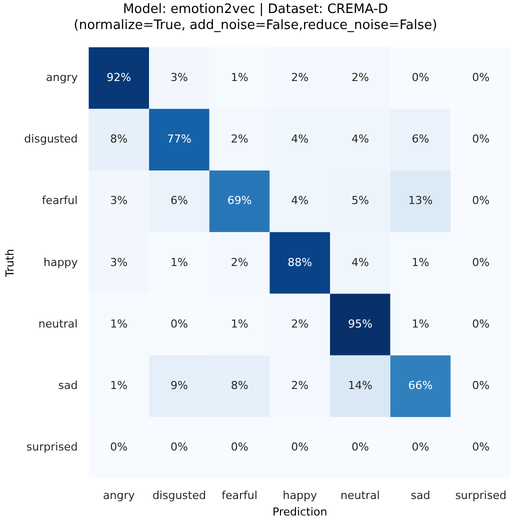 This screenshot has width=513, height=519. Describe the element at coordinates (239, 201) in the screenshot. I see `data-label: 69%` at that location.